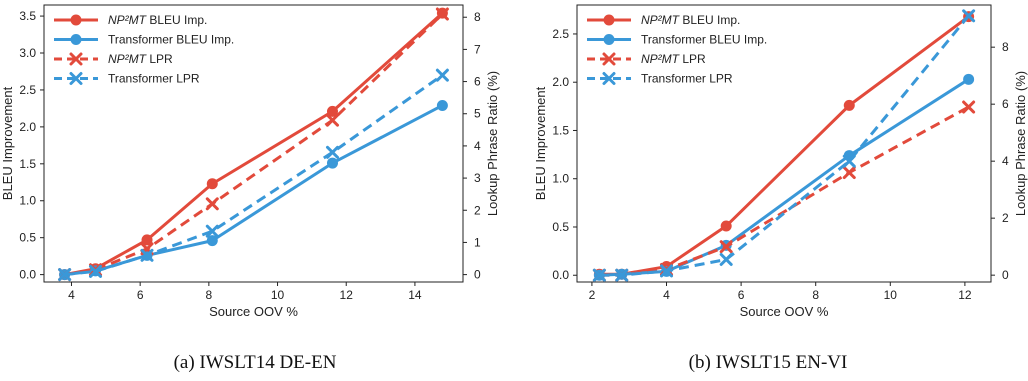 The height and width of the screenshot is (381, 1028). What do you see at coordinates (560, 179) in the screenshot?
I see `y-tick-label: 1.0` at bounding box center [560, 179].